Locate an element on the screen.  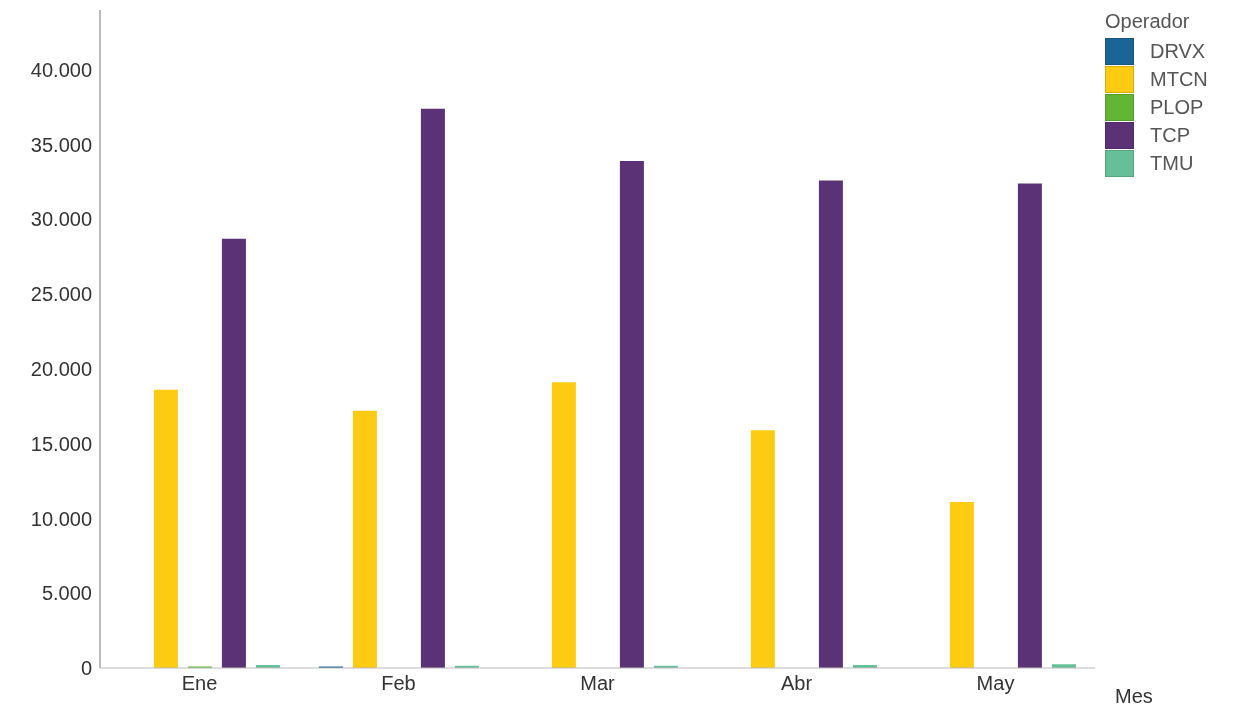
legend-label: TCP is located at coordinates (1170, 135).